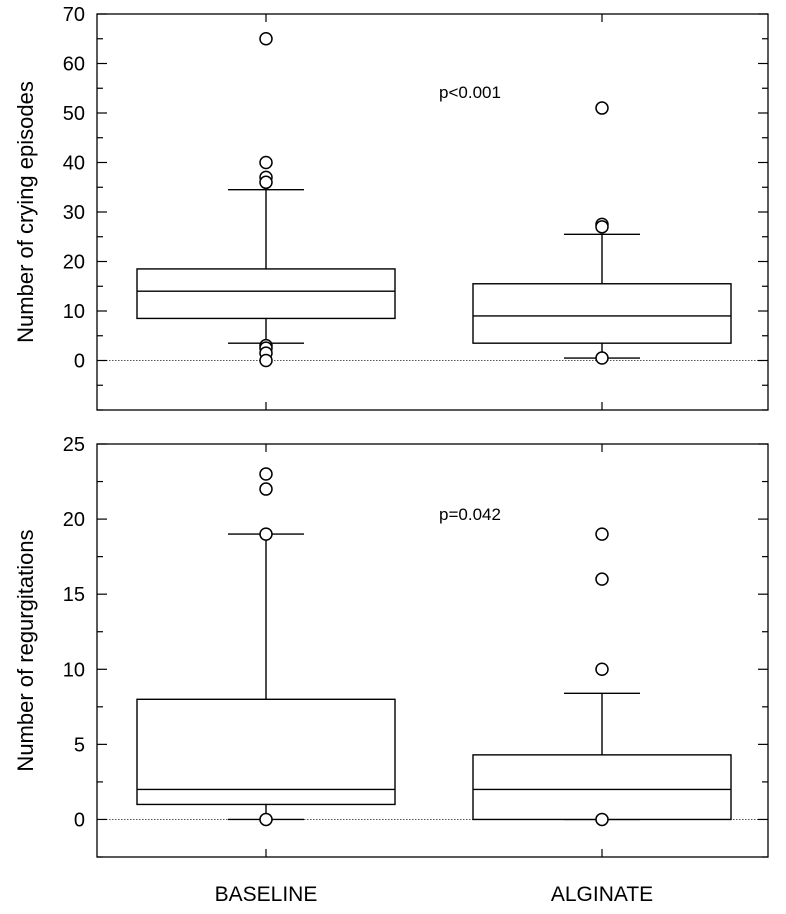 This screenshot has width=786, height=914. I want to click on p-value-annotation: p=0.042, so click(470, 514).